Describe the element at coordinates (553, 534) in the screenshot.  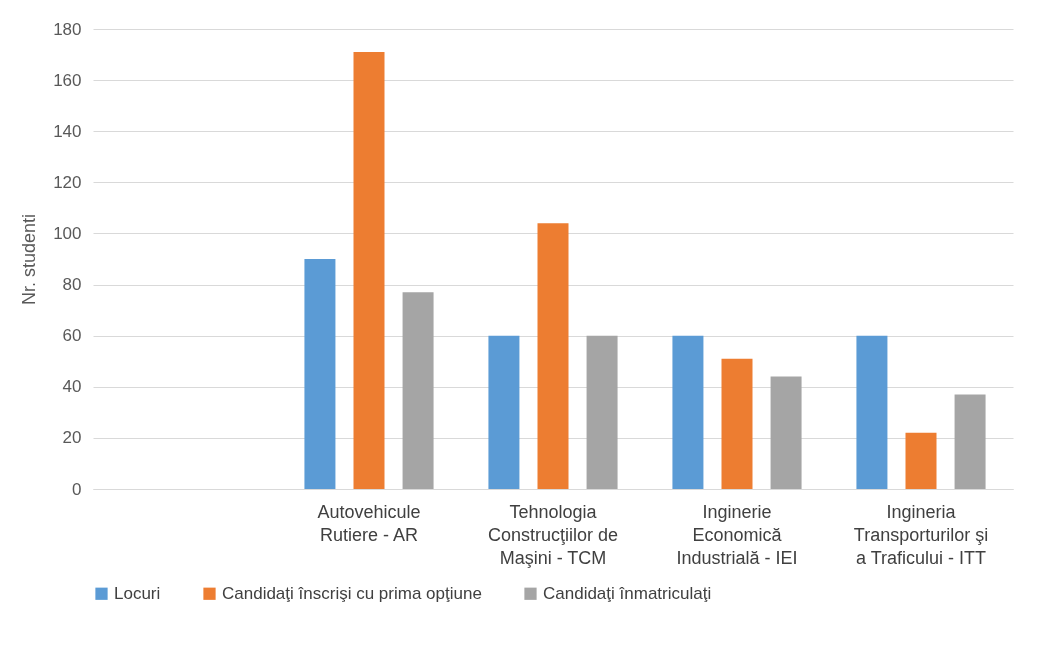
I see `x-tick-label: Tehnologia Construcţiilor de Maşini - TCM` at that location.